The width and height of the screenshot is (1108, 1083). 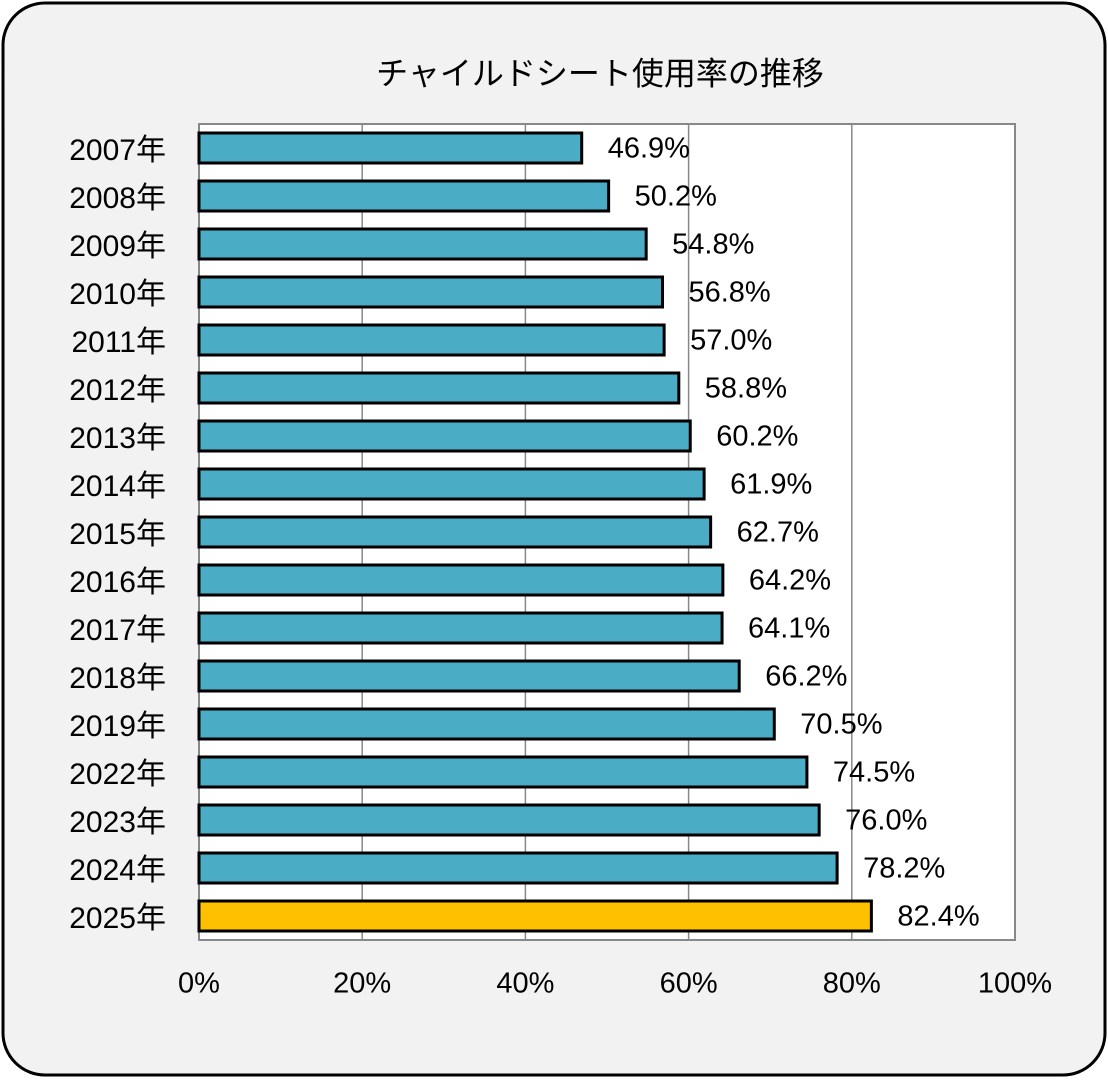 What do you see at coordinates (600, 73) in the screenshot?
I see `chart-title: チャイルドシート使用率の推移` at bounding box center [600, 73].